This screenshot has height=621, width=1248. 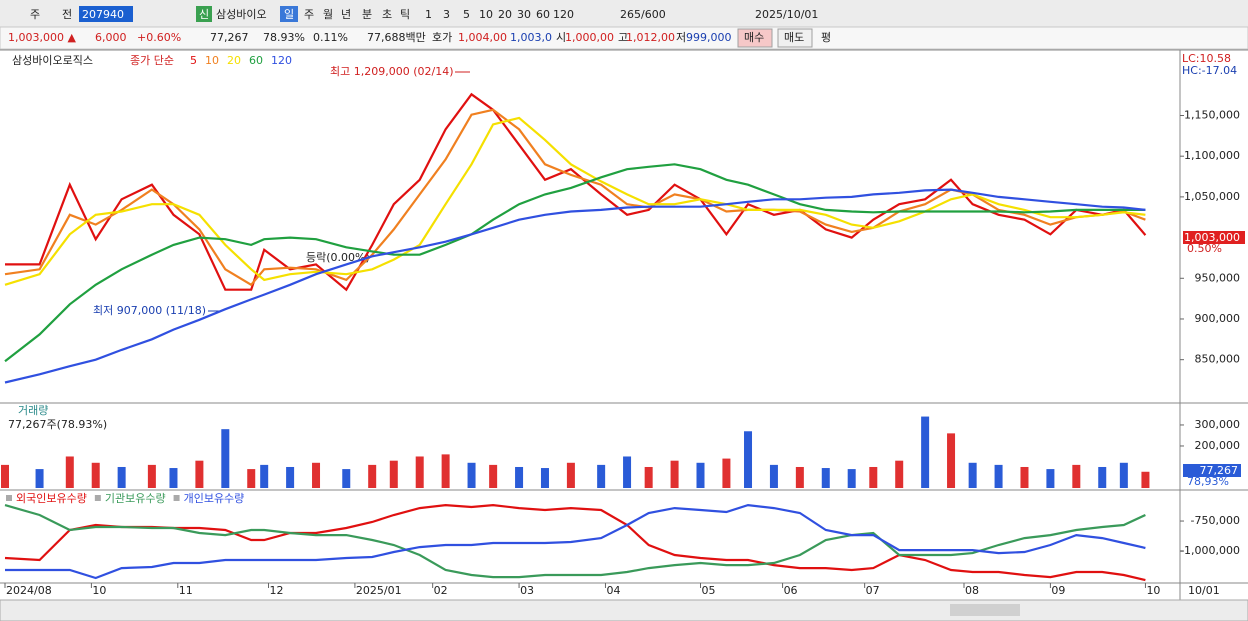 I want to click on volume-subtitle: 77,267주(78.93%), so click(x=57, y=424).